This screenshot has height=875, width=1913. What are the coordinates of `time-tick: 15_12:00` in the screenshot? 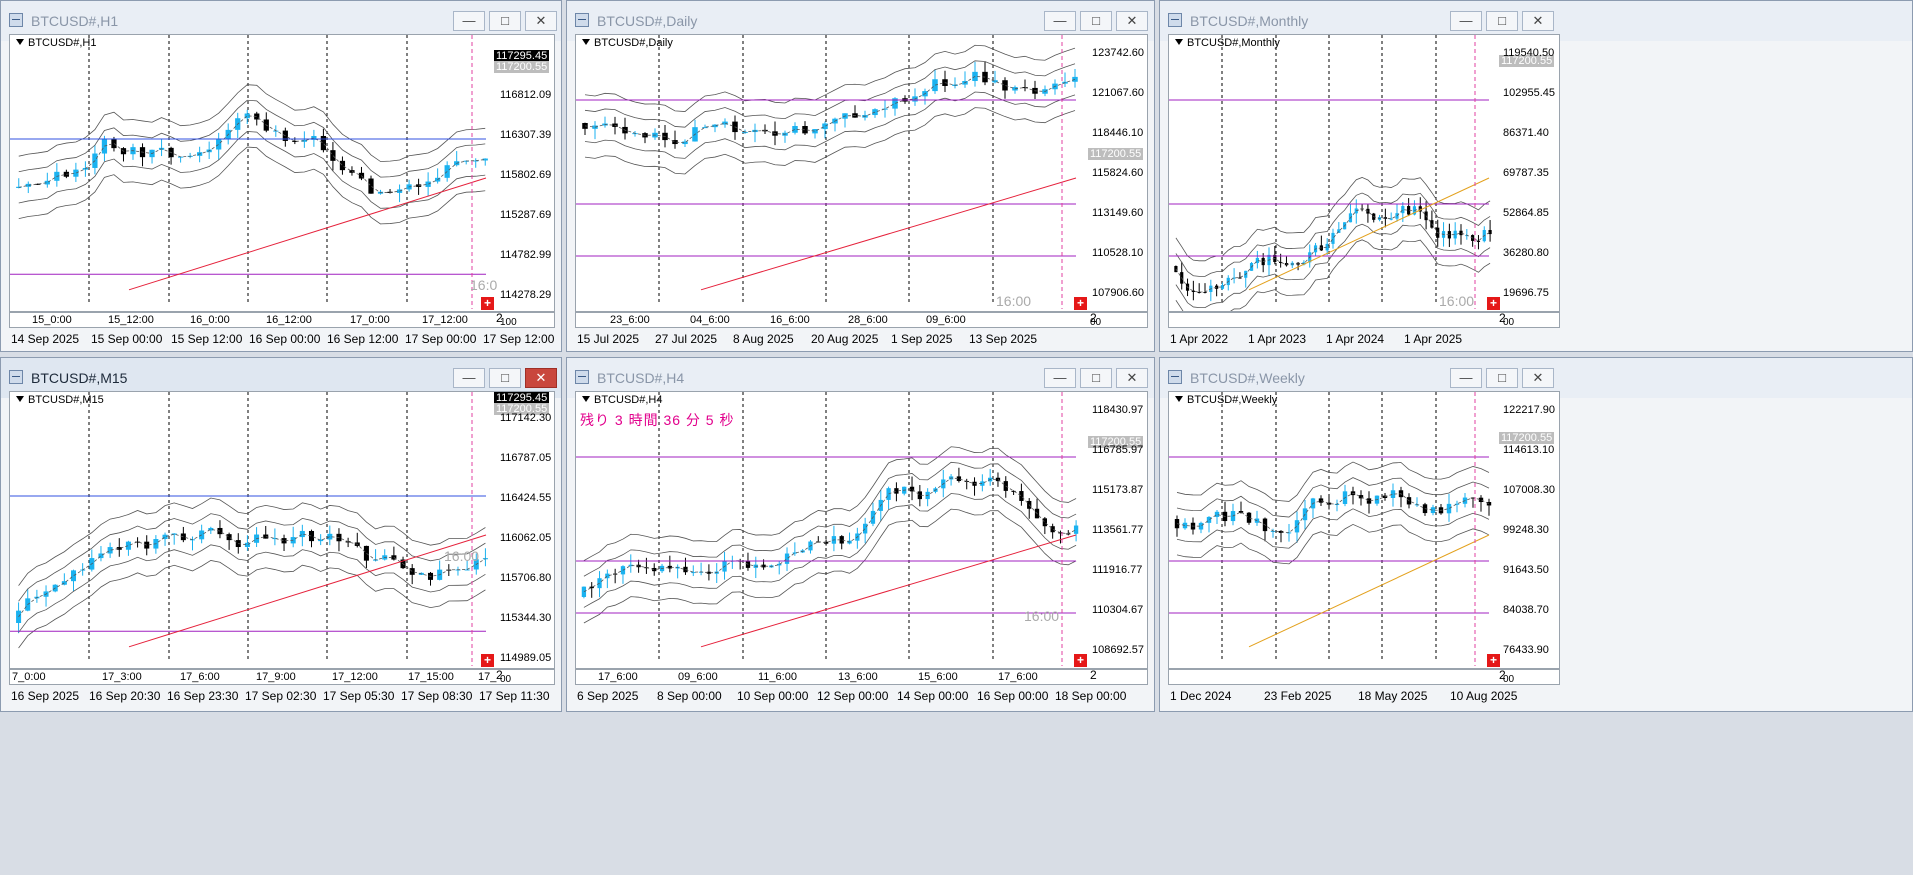 It's located at (131, 320).